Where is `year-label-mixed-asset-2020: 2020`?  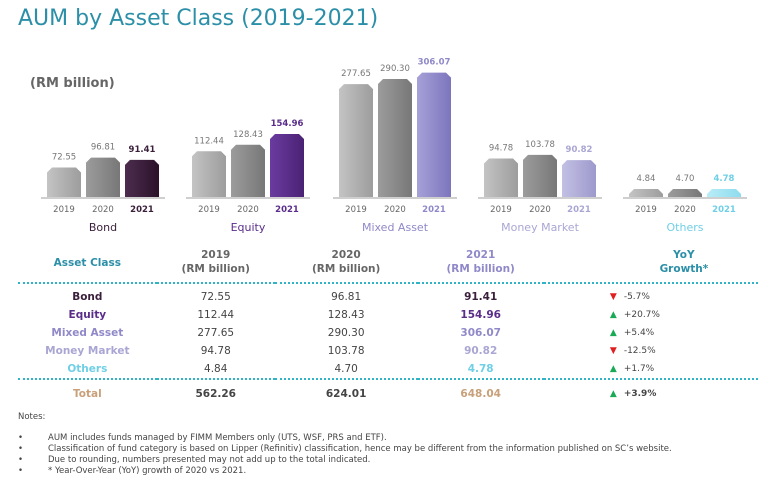 year-label-mixed-asset-2020: 2020 is located at coordinates (395, 210).